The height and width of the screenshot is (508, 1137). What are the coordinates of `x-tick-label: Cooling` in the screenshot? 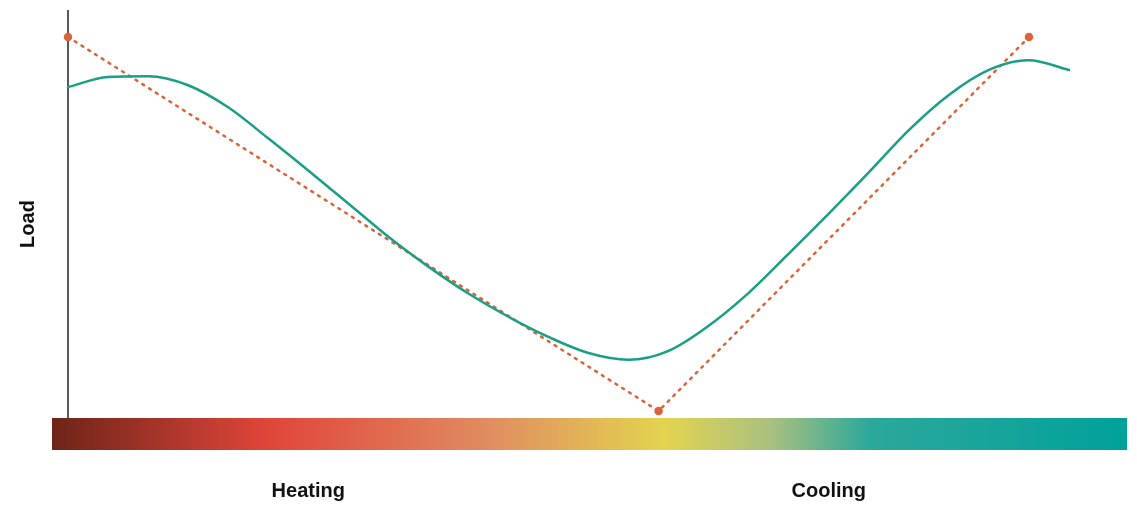 It's located at (828, 489).